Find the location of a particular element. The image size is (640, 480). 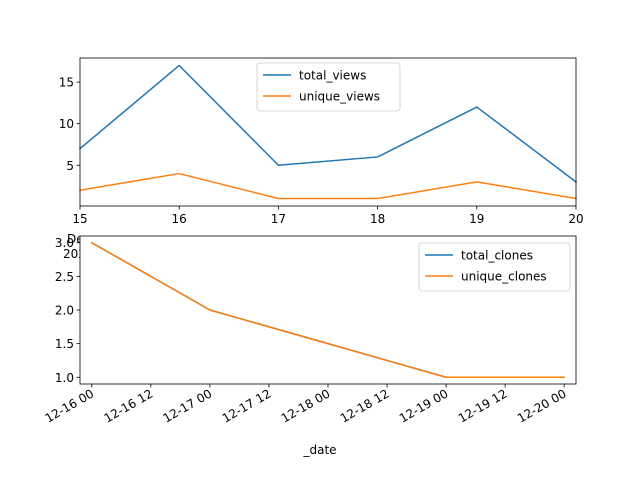

legend-label: total_clones is located at coordinates (497, 256).